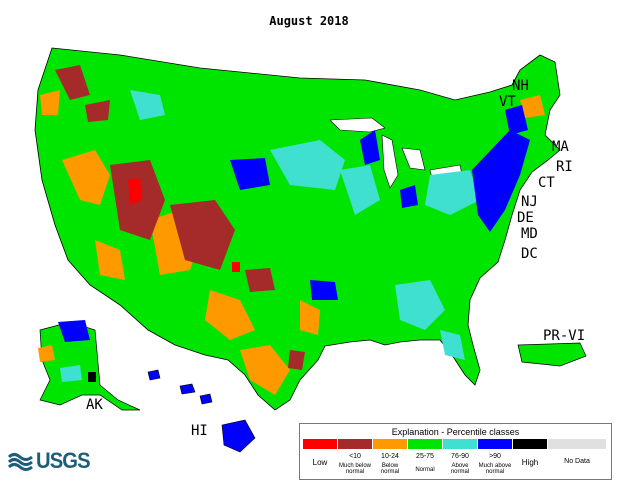 The image size is (618, 483). Describe the element at coordinates (20, 462) in the screenshot. I see `usgs-wave-icon` at that location.